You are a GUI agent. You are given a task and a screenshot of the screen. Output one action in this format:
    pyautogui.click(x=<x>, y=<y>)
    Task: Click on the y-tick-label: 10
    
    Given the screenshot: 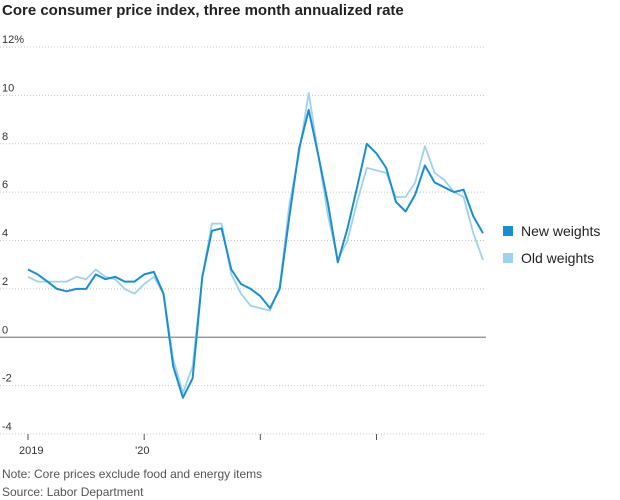 What is the action you would take?
    pyautogui.click(x=8, y=88)
    